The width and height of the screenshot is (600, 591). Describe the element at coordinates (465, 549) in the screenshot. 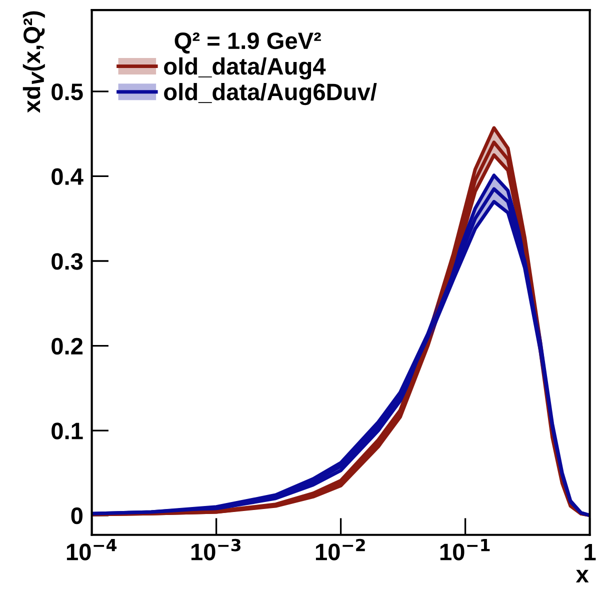

I see `x-tick-label: 10$^{−1}$` at that location.